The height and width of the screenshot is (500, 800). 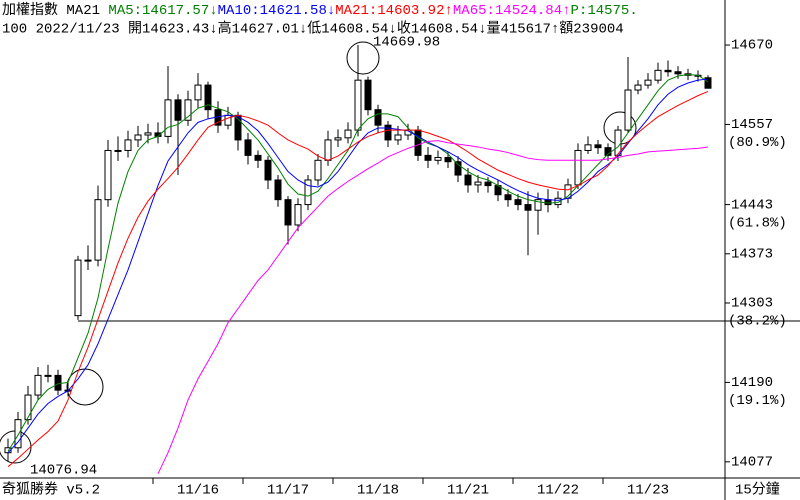 What do you see at coordinates (162, 11) in the screenshot?
I see `legend-entry: MA5:14617.57↓` at bounding box center [162, 11].